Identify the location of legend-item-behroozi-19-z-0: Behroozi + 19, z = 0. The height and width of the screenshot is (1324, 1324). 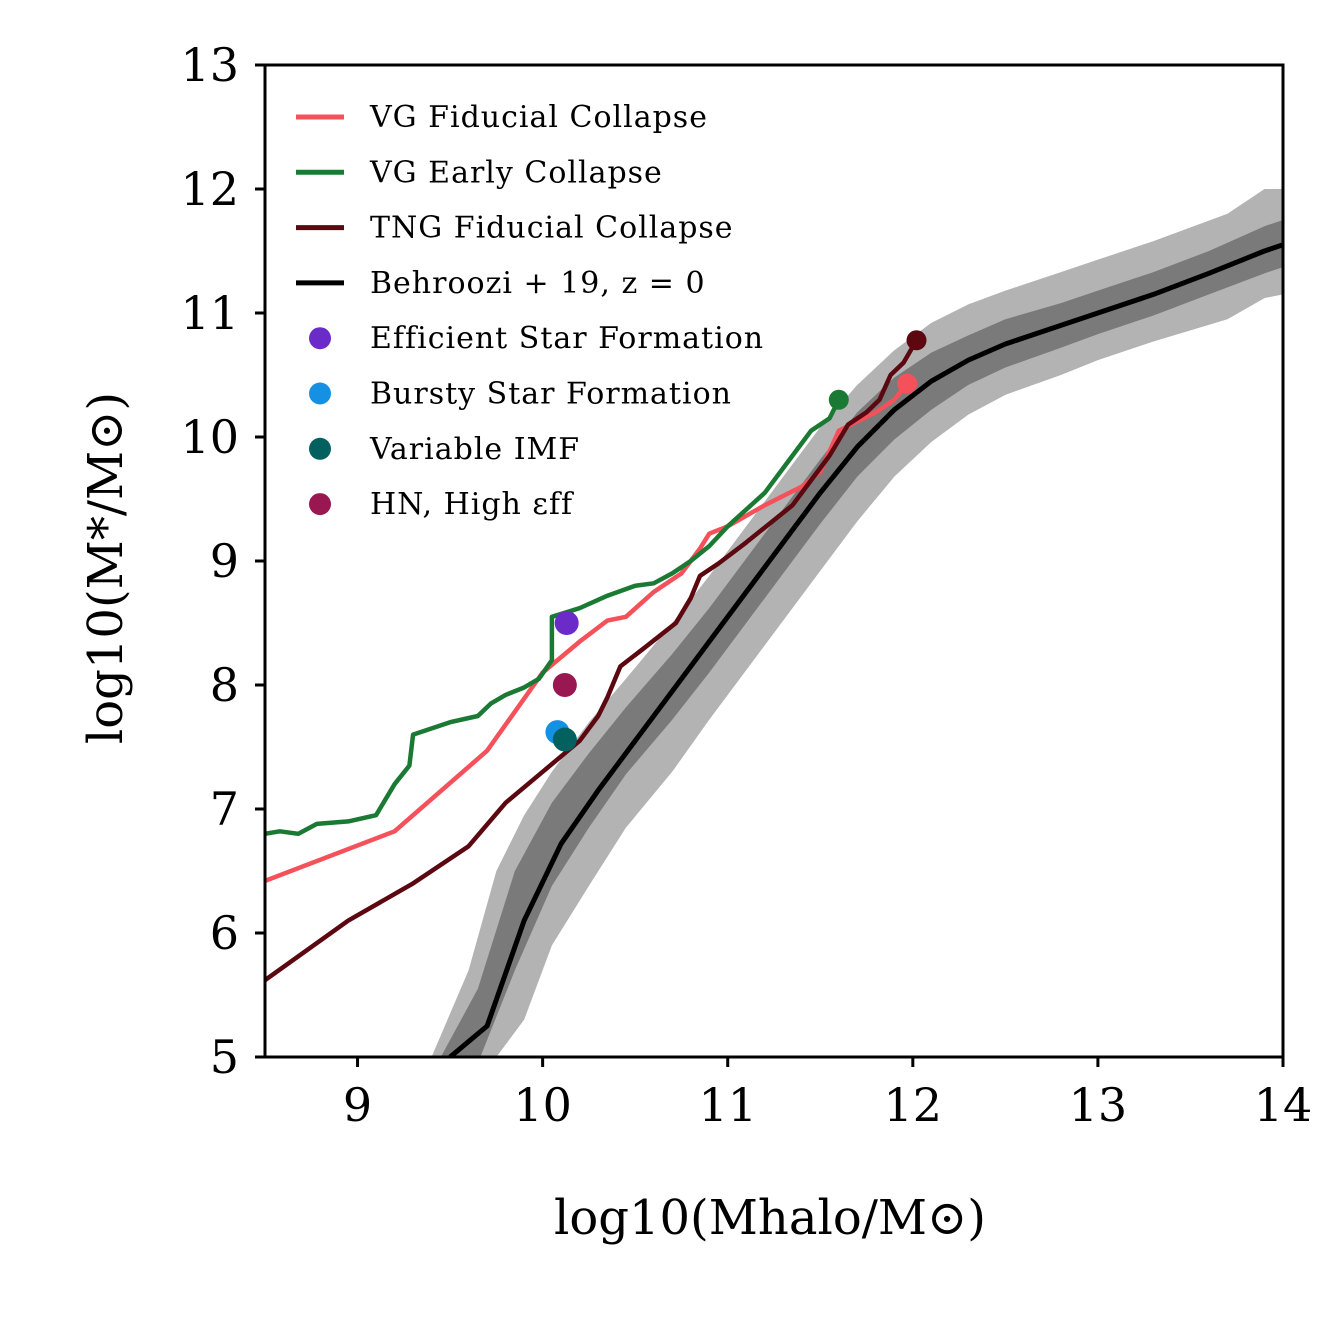
(501, 283).